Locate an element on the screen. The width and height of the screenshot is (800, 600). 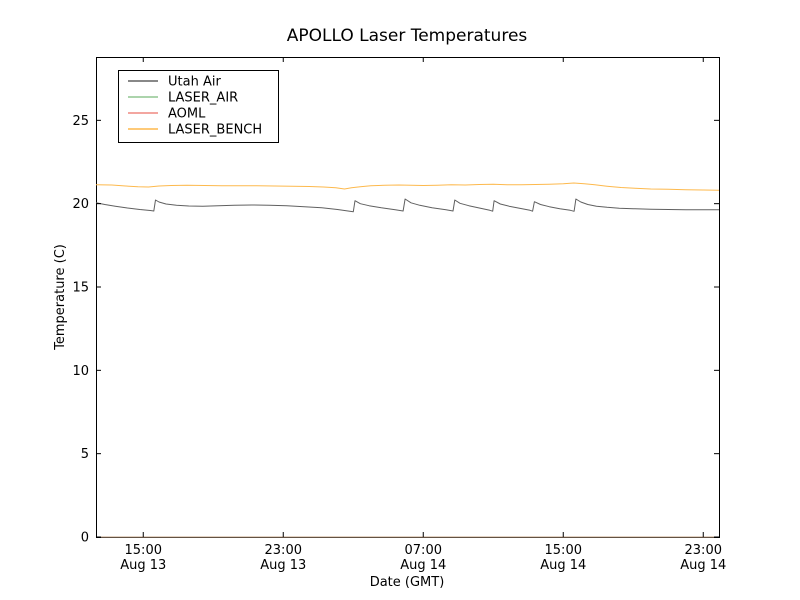
x-tick-label-time: 07:00 is located at coordinates (423, 550).